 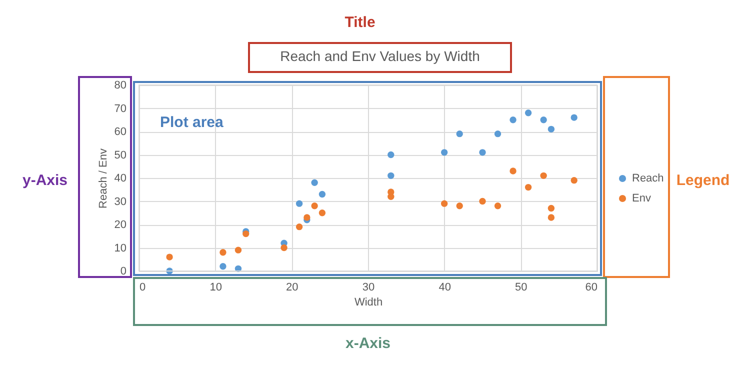 What do you see at coordinates (103, 178) in the screenshot?
I see `y-axis-title: Reach / Env` at bounding box center [103, 178].